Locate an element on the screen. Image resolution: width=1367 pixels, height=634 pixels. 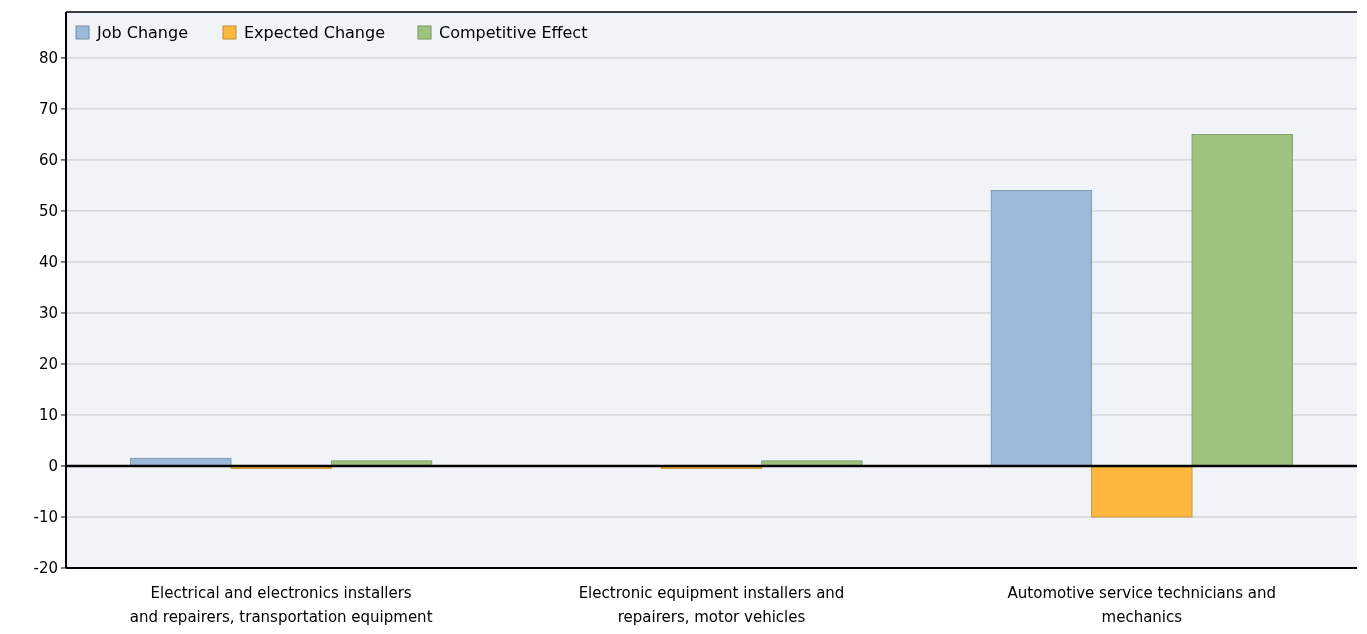
y-tick-label: 20 is located at coordinates (48, 364).